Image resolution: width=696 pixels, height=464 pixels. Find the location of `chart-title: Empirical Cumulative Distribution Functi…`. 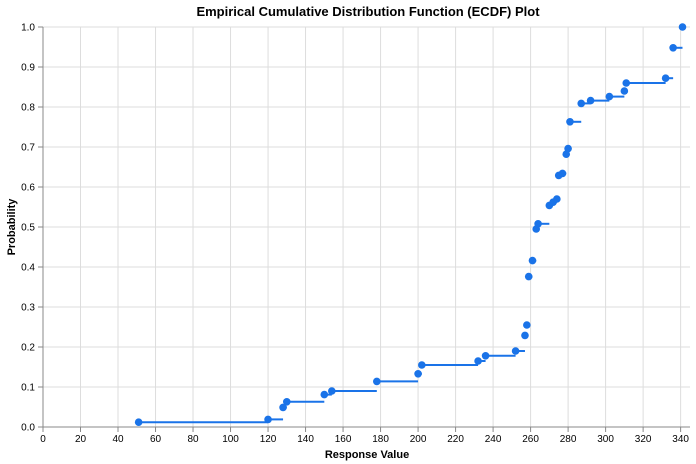

chart-title: Empirical Cumulative Distribution Functi… is located at coordinates (368, 11).